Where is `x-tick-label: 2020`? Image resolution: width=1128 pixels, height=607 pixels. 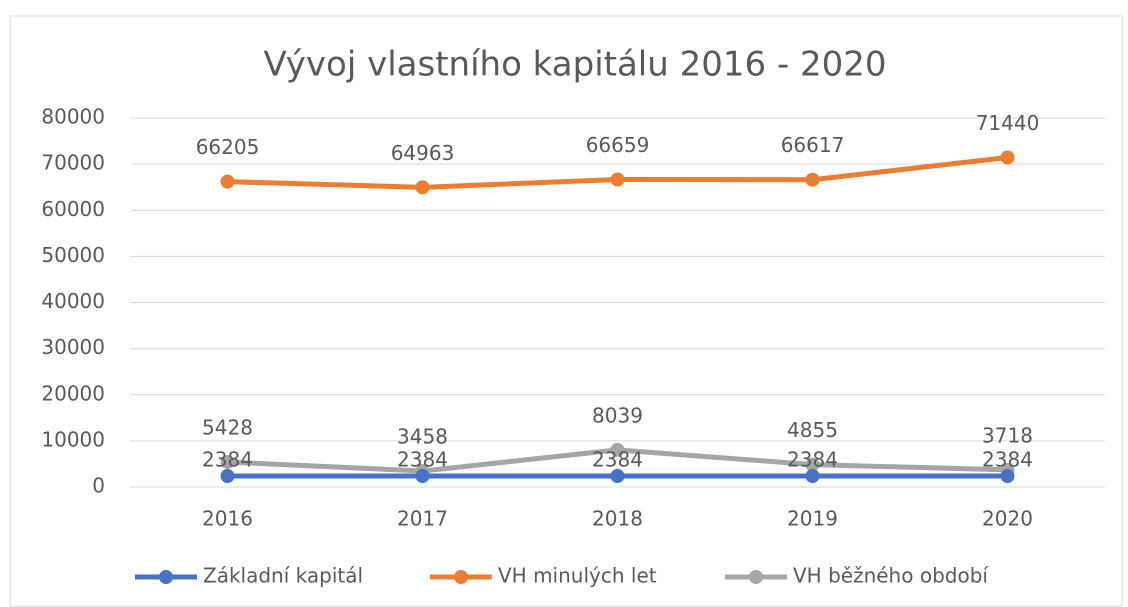
x-tick-label: 2020 is located at coordinates (1007, 519).